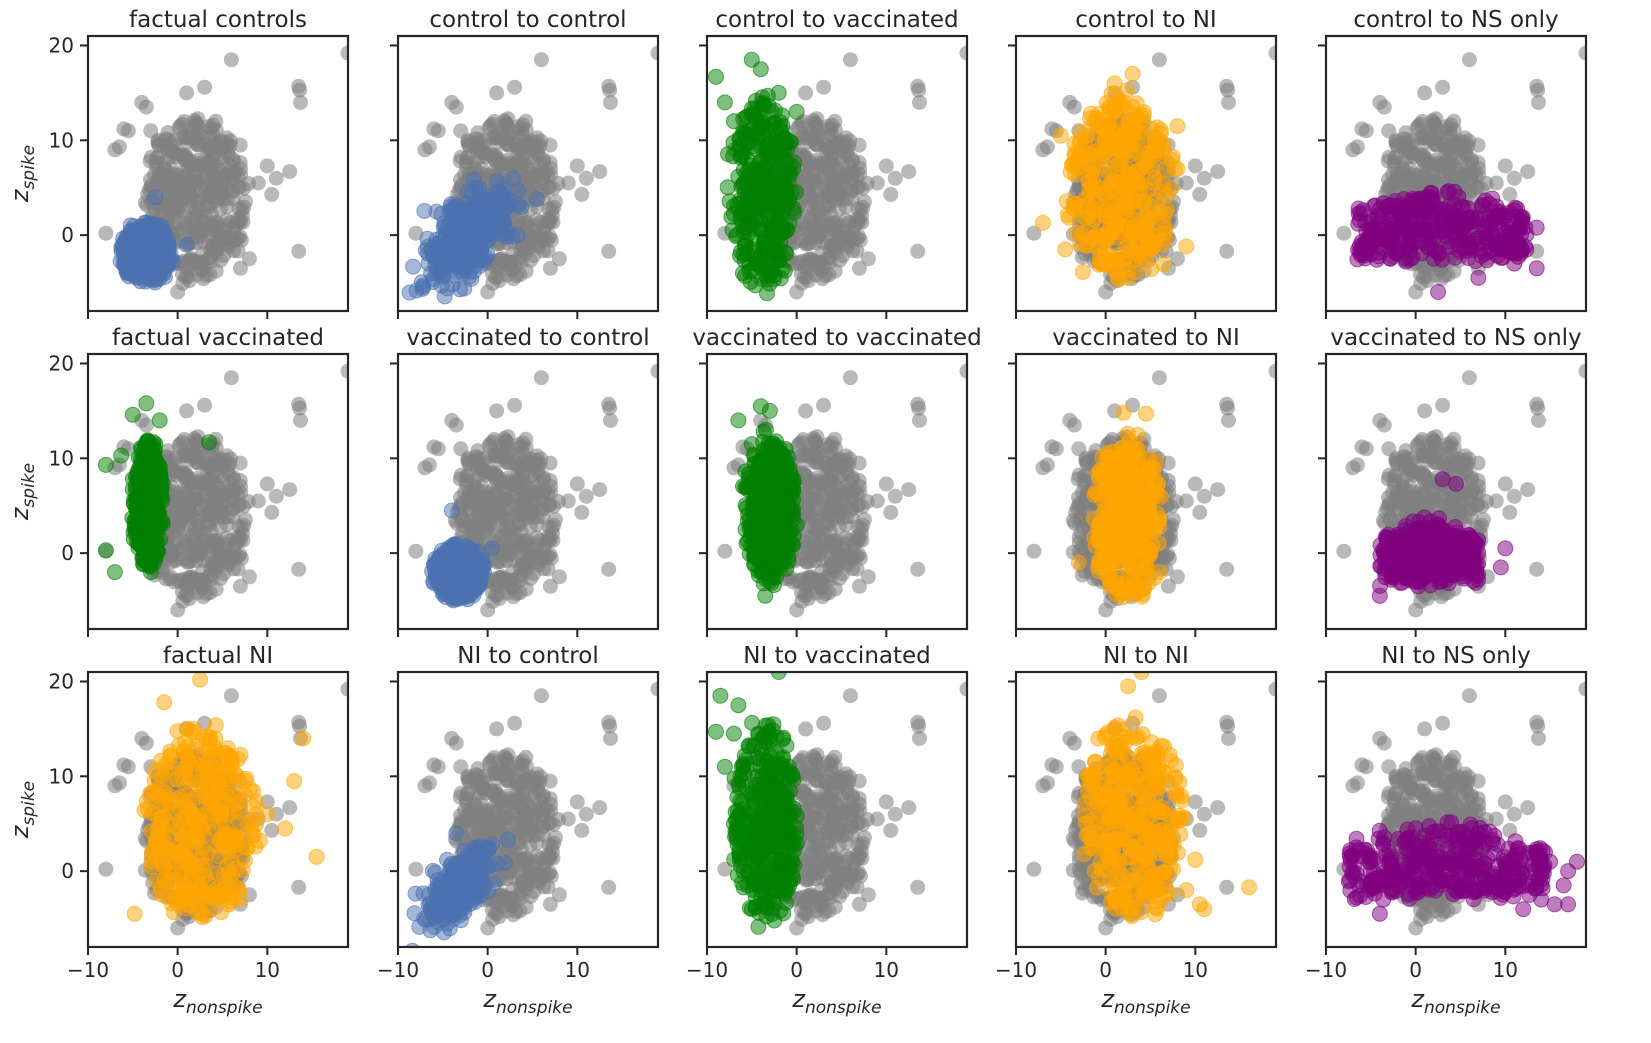 The height and width of the screenshot is (1043, 1651). Describe the element at coordinates (22, 174) in the screenshot. I see `y-axis-label: zspike` at that location.